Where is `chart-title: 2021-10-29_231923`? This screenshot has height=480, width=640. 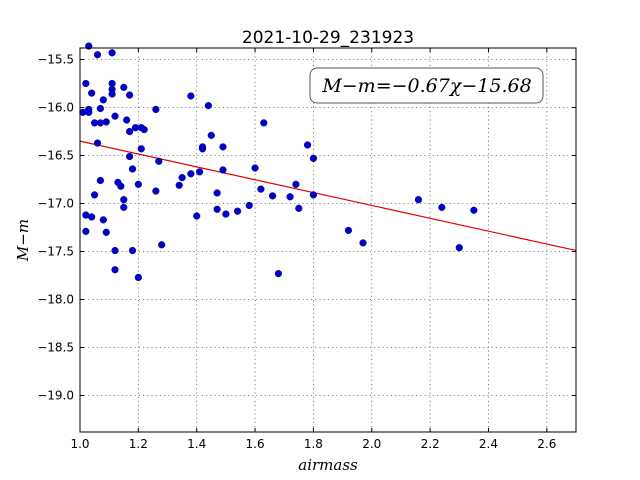
chart-title: 2021-10-29_231923 is located at coordinates (328, 38).